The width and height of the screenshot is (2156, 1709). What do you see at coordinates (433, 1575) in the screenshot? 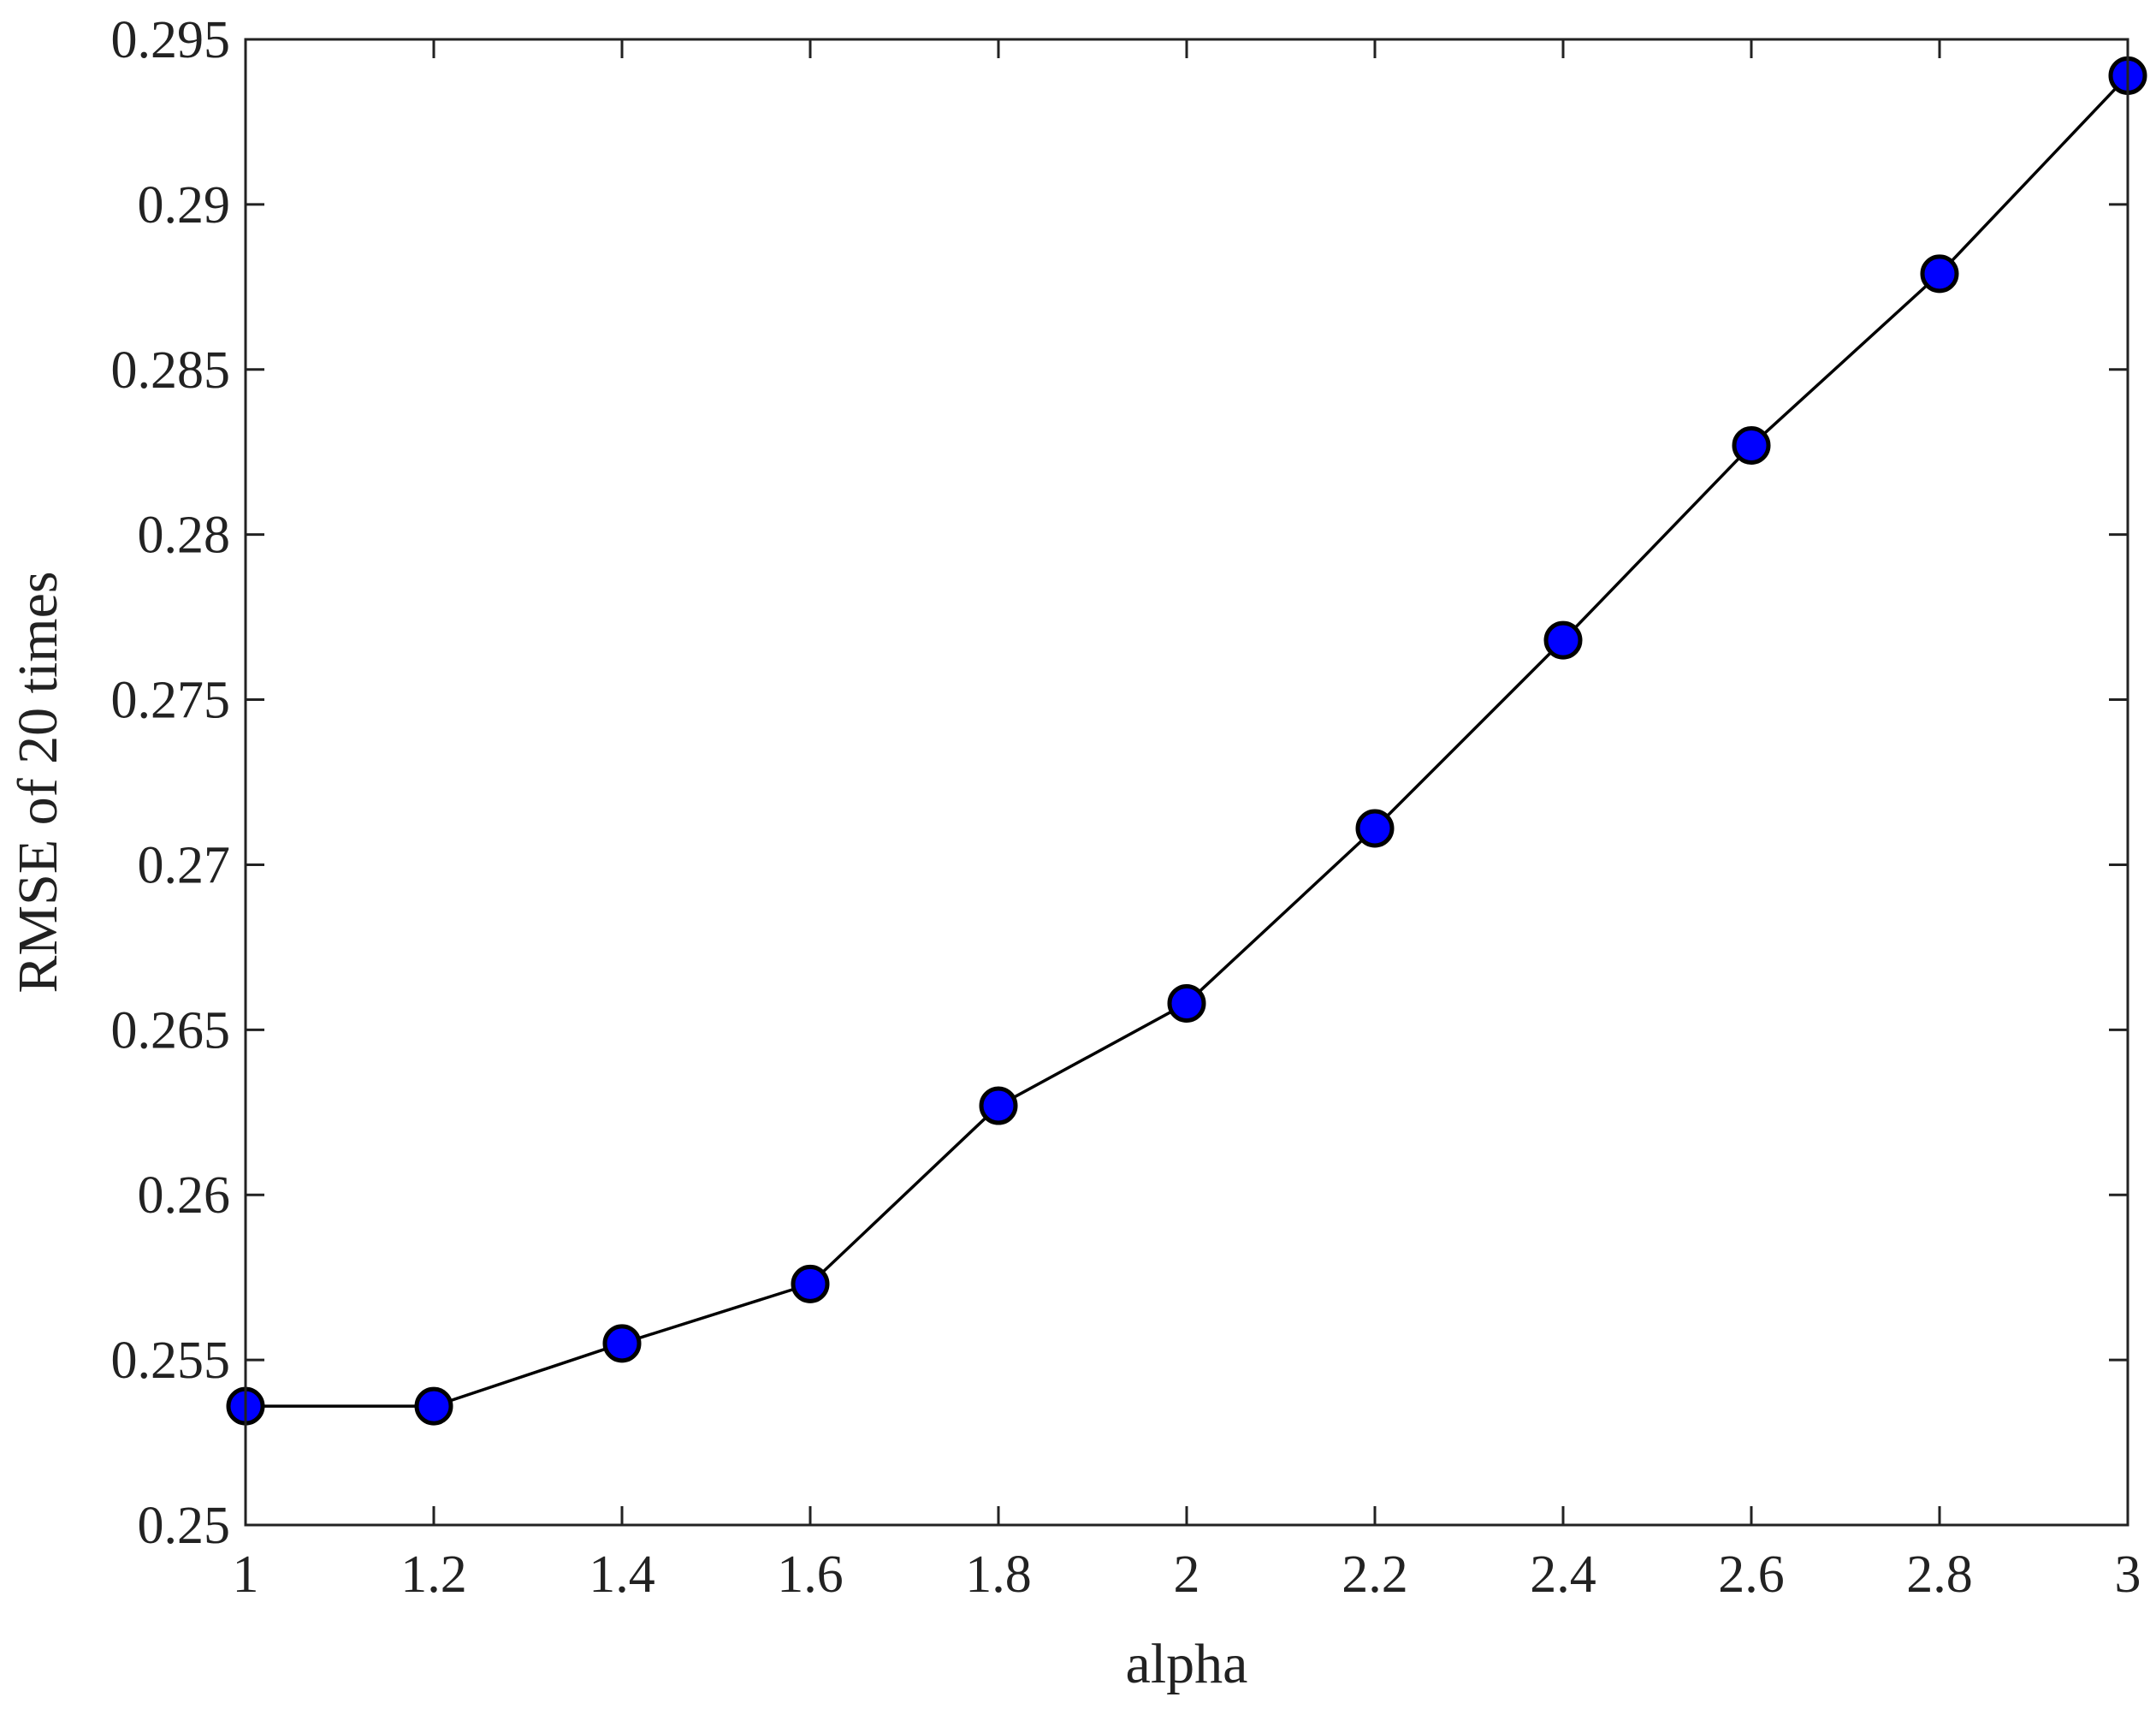
I see `x-tick-label: 1.2` at bounding box center [433, 1575].